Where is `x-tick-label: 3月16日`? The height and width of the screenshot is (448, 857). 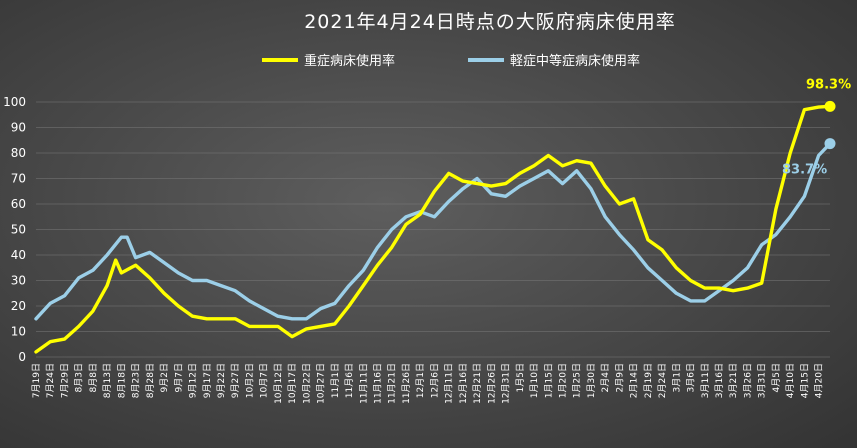 x-tick-label: 3月16日 is located at coordinates (719, 380).